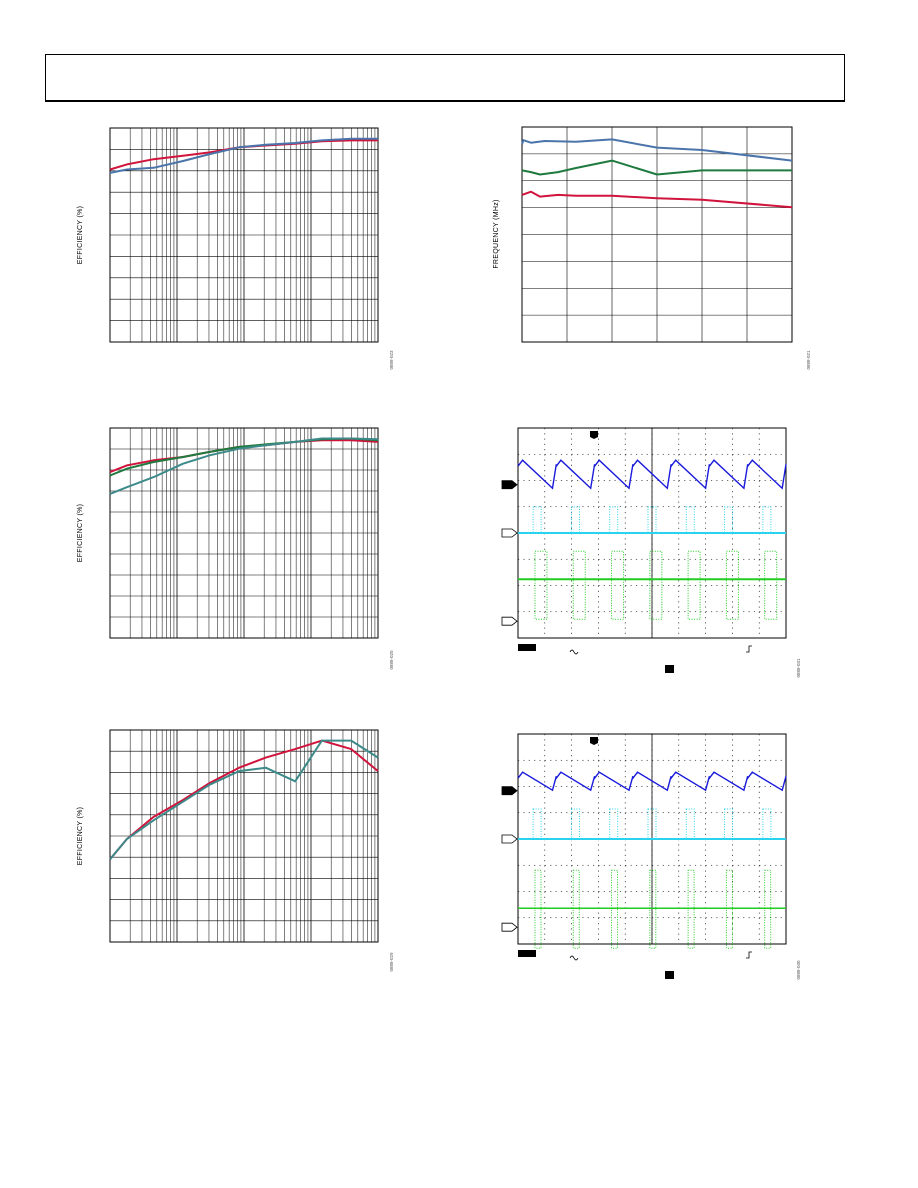 This screenshot has height=1188, width=918. I want to click on chart-panel-3: EFFICIENCY (%) 0888-020, so click(235, 548).